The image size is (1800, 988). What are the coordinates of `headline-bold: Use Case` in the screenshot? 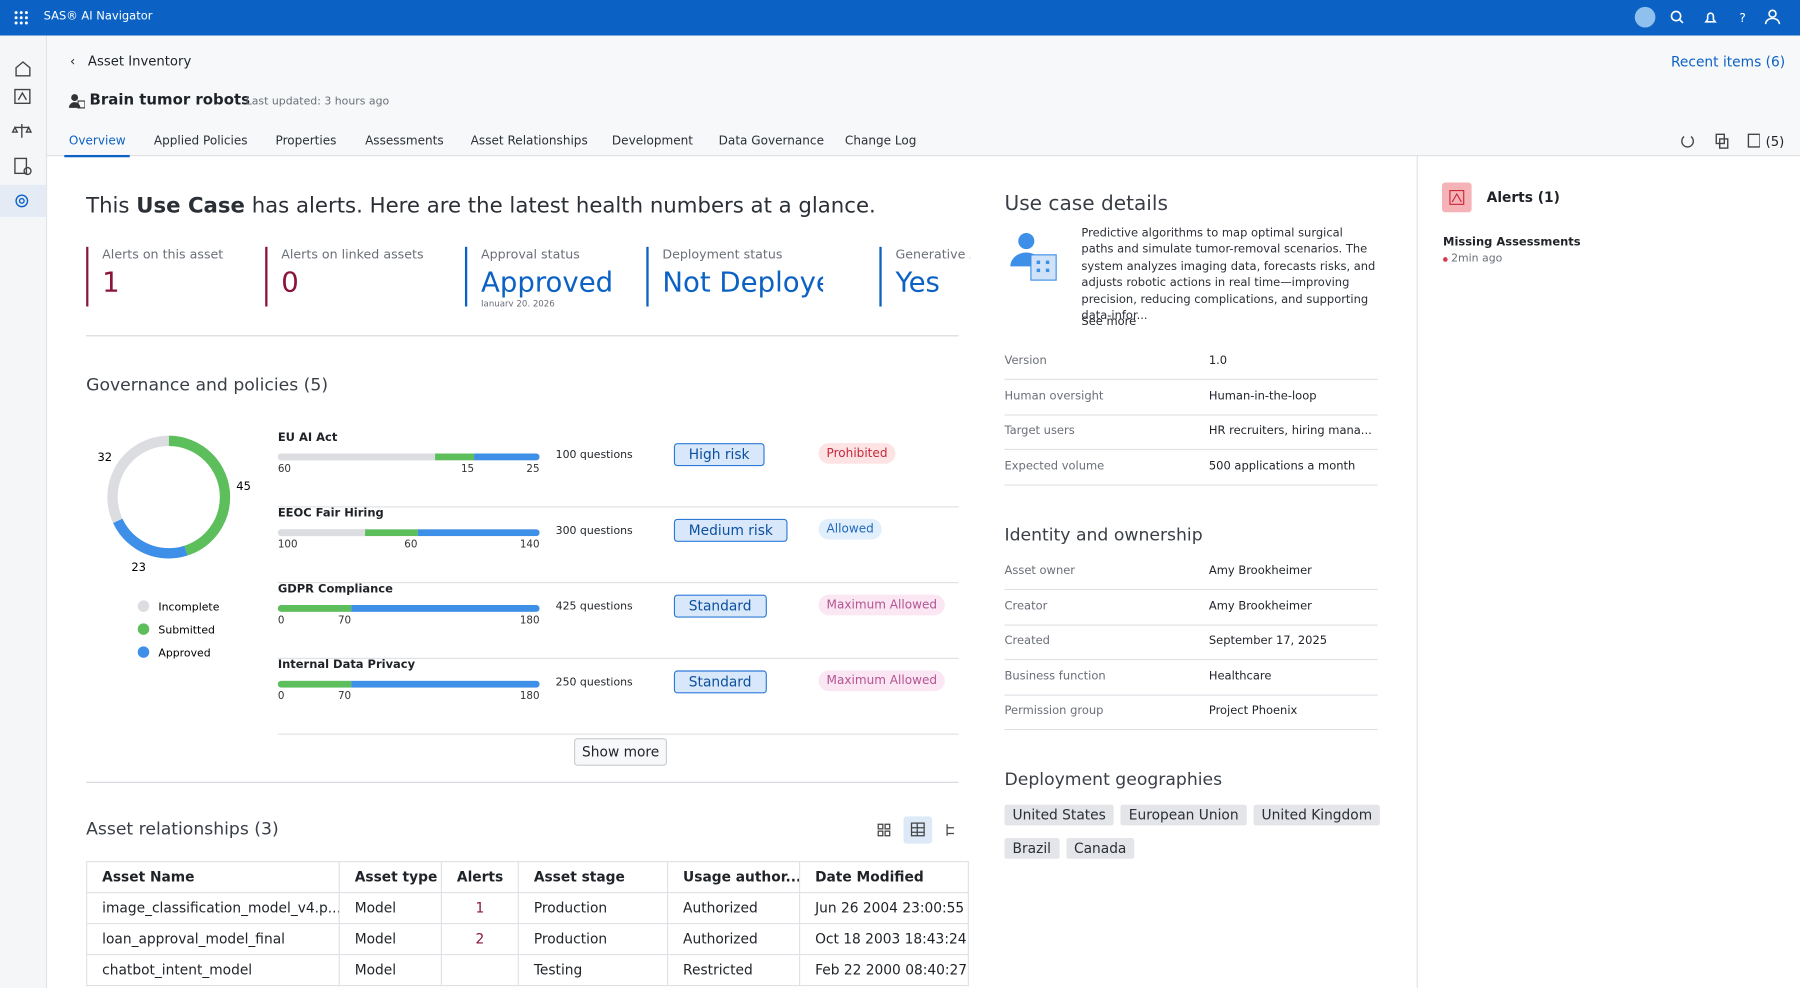 It's located at (190, 206).